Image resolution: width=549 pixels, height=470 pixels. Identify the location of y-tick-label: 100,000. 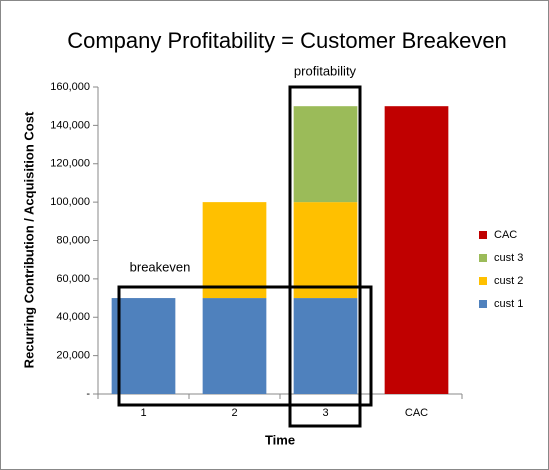
(70, 202).